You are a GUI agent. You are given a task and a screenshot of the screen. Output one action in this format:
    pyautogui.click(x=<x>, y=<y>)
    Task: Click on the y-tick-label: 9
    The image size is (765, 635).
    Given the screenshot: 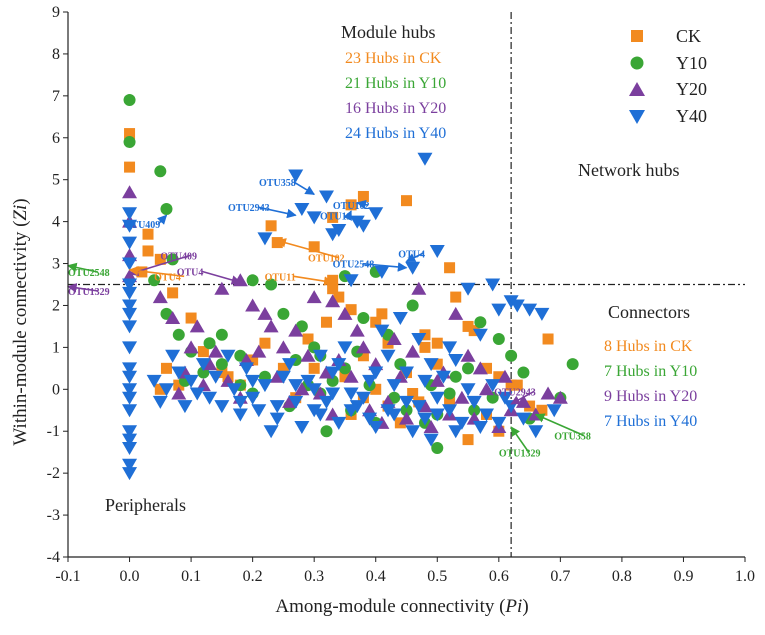 What is the action you would take?
    pyautogui.click(x=56, y=12)
    